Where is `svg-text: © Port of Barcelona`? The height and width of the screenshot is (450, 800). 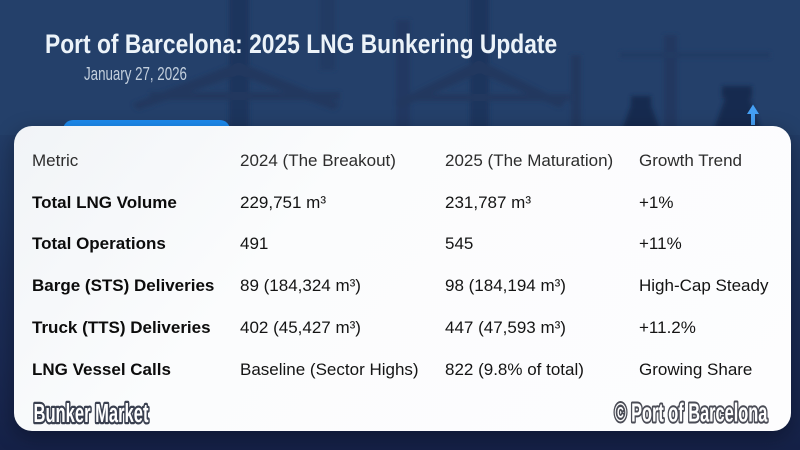 svg-text: © Port of Barcelona is located at coordinates (691, 413).